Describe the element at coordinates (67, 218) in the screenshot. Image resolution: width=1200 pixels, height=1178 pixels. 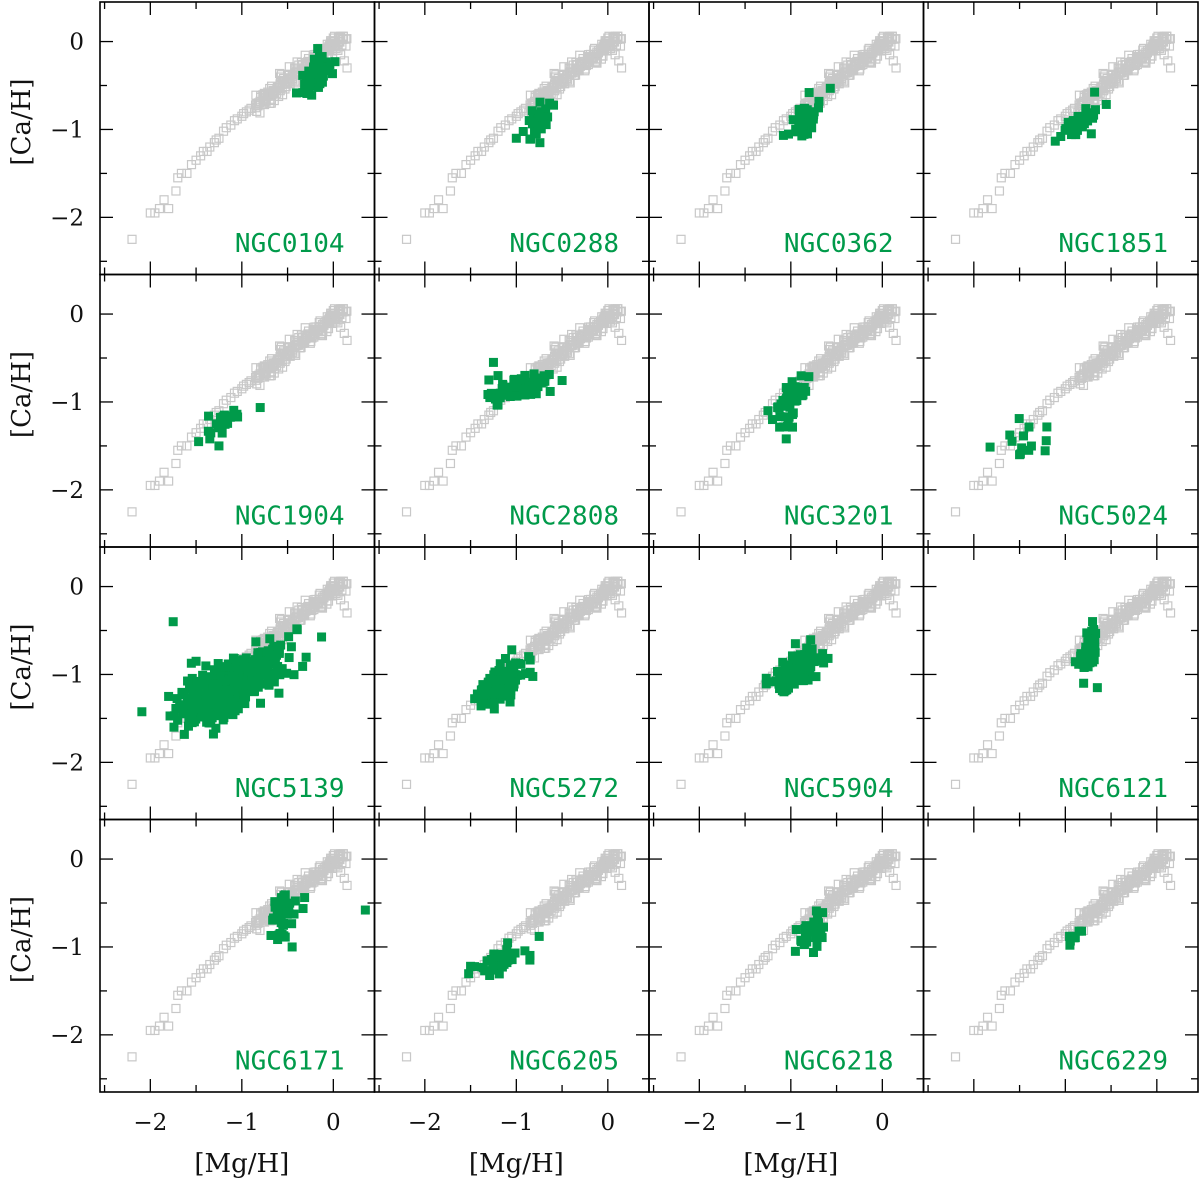
I see `y-tick-label: −2` at that location.